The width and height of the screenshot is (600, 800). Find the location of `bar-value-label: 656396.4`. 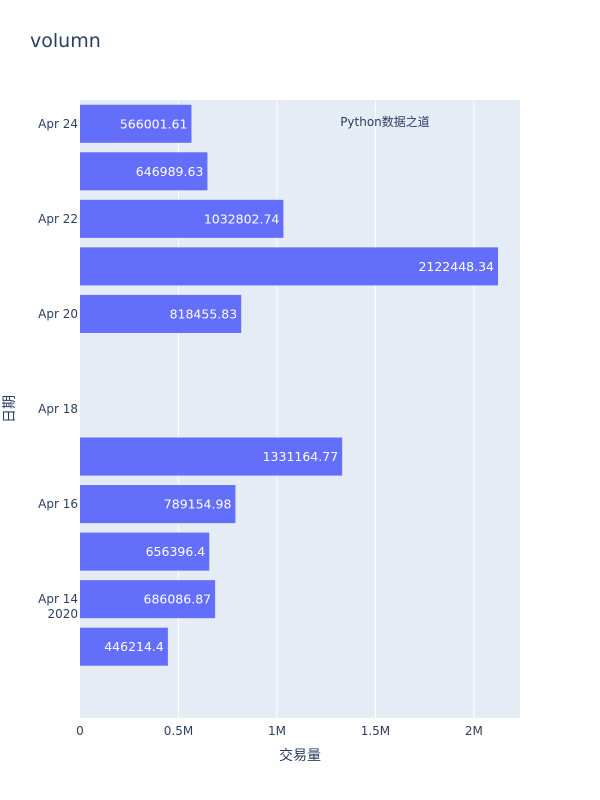

bar-value-label: 656396.4 is located at coordinates (176, 551).